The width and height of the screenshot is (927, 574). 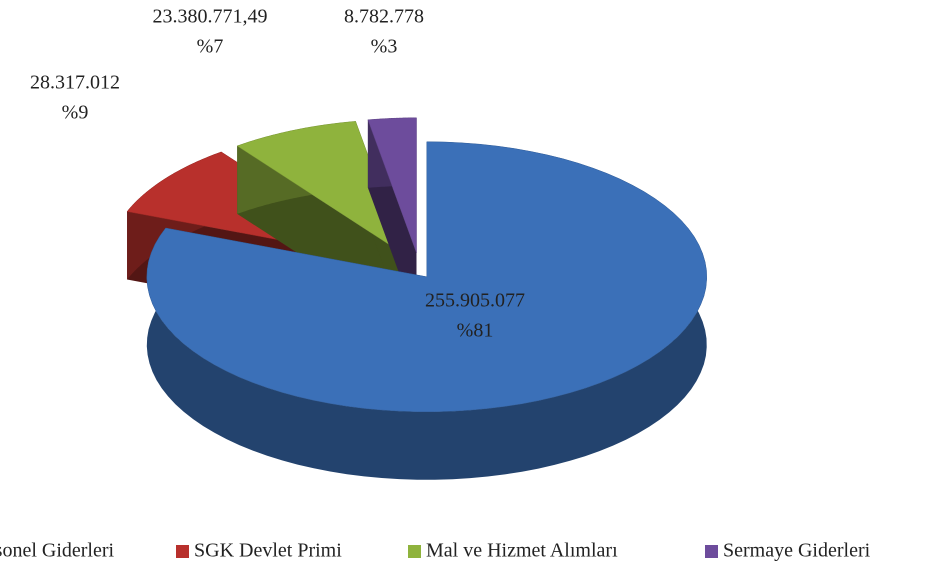 I want to click on percent-label: %9, so click(x=75, y=113).